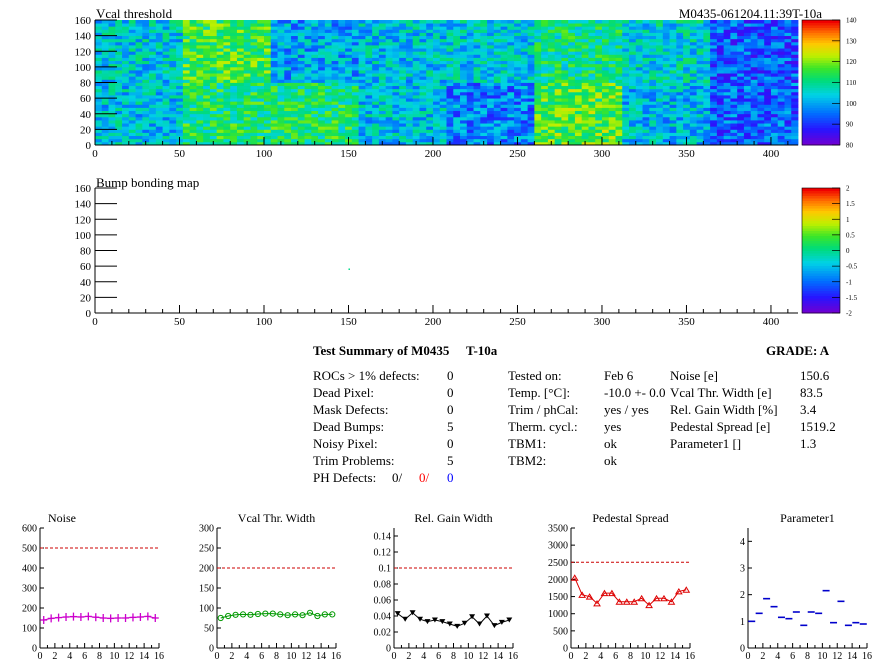 Image resolution: width=896 pixels, height=672 pixels. Describe the element at coordinates (558, 614) in the screenshot. I see `y-tick-label: 1000` at that location.